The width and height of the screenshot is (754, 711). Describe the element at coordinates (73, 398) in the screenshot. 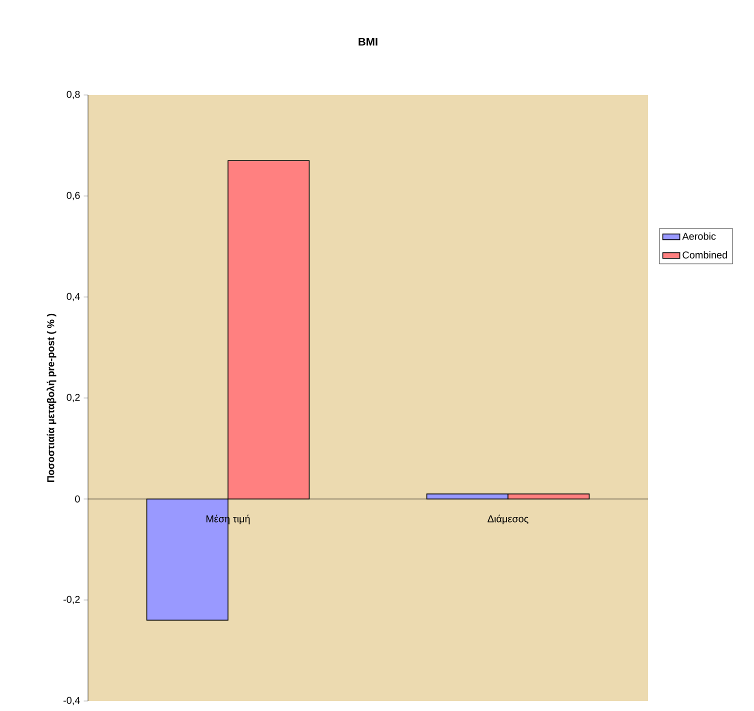

I see `y-tick-label: 0,2` at that location.